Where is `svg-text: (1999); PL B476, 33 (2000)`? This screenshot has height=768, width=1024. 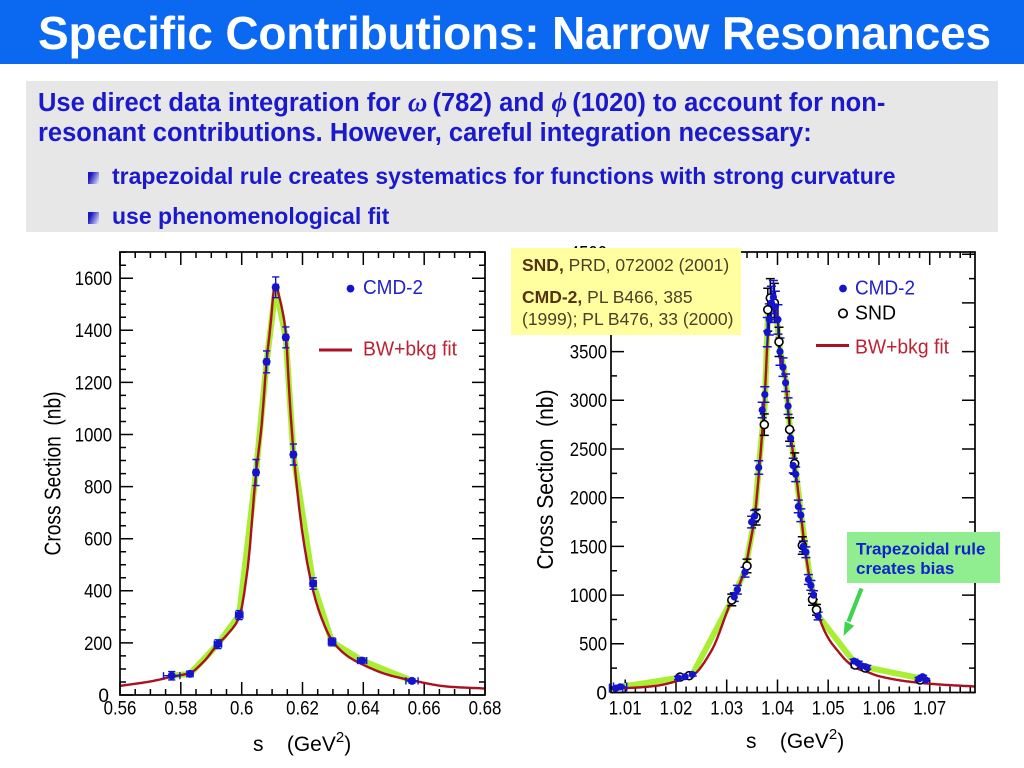 svg-text: (1999); PL B476, 33 (2000) is located at coordinates (627, 319).